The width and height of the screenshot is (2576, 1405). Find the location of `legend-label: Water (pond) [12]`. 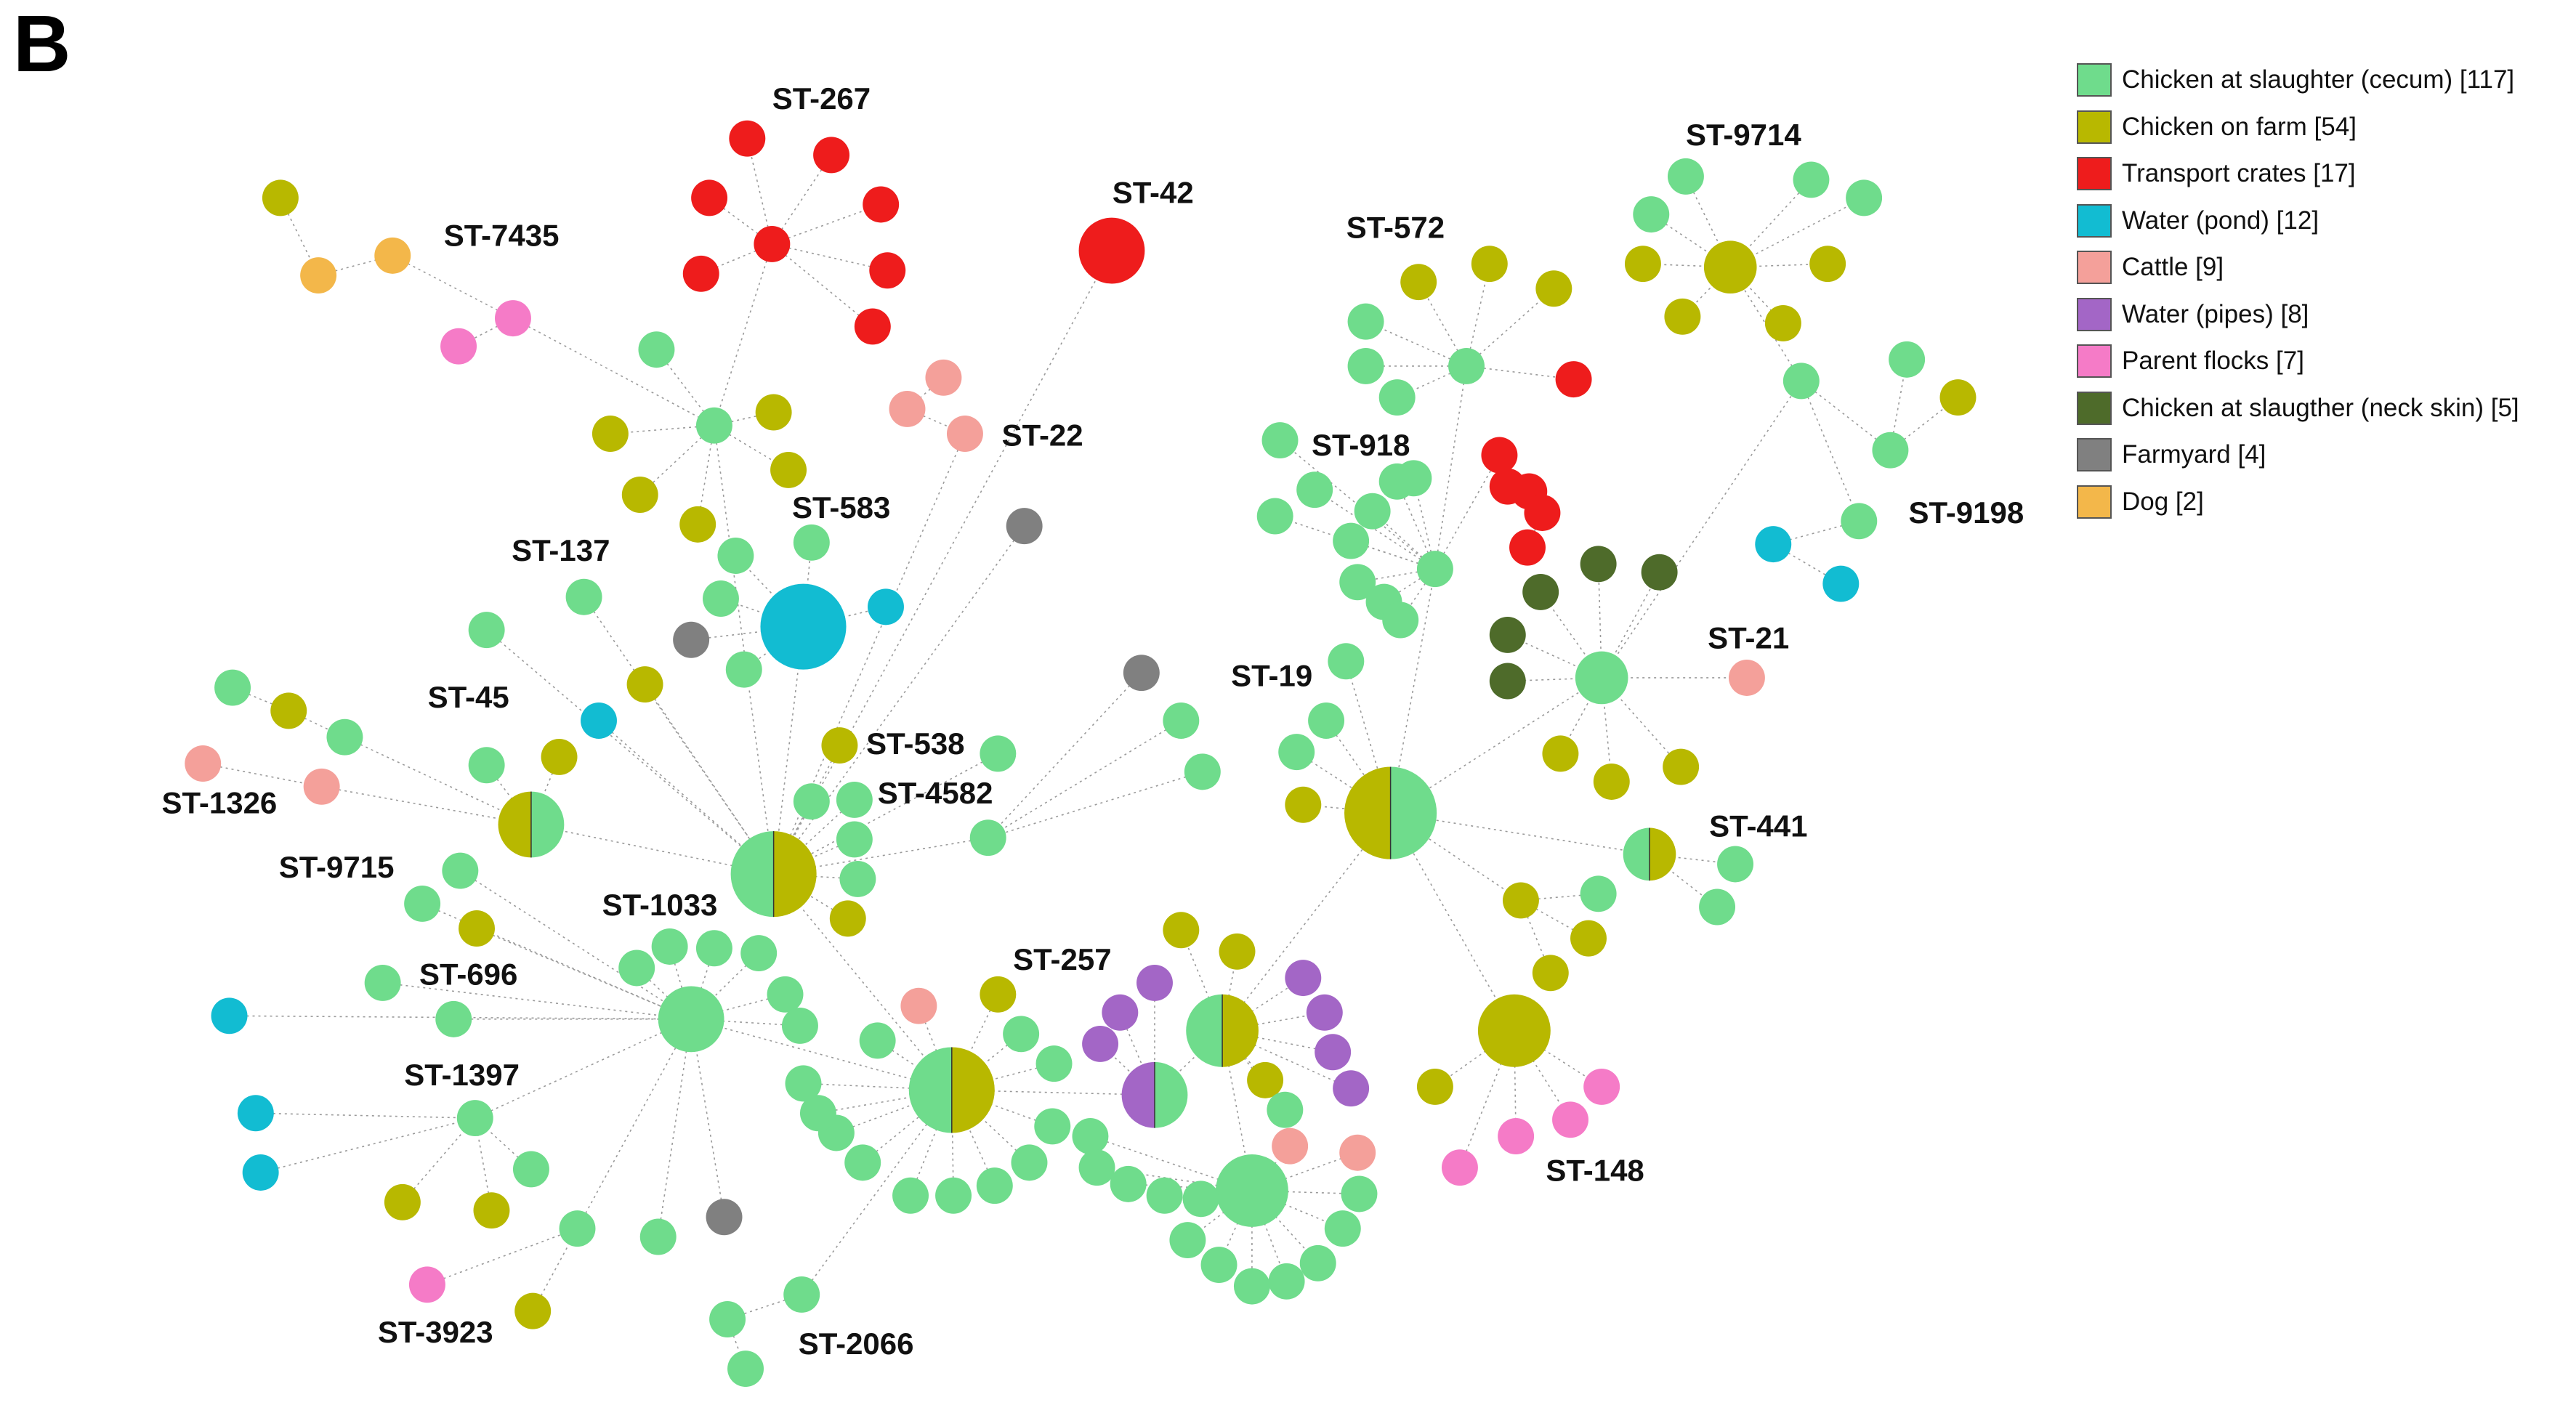

legend-label: Water (pond) [12] is located at coordinates (2220, 220).